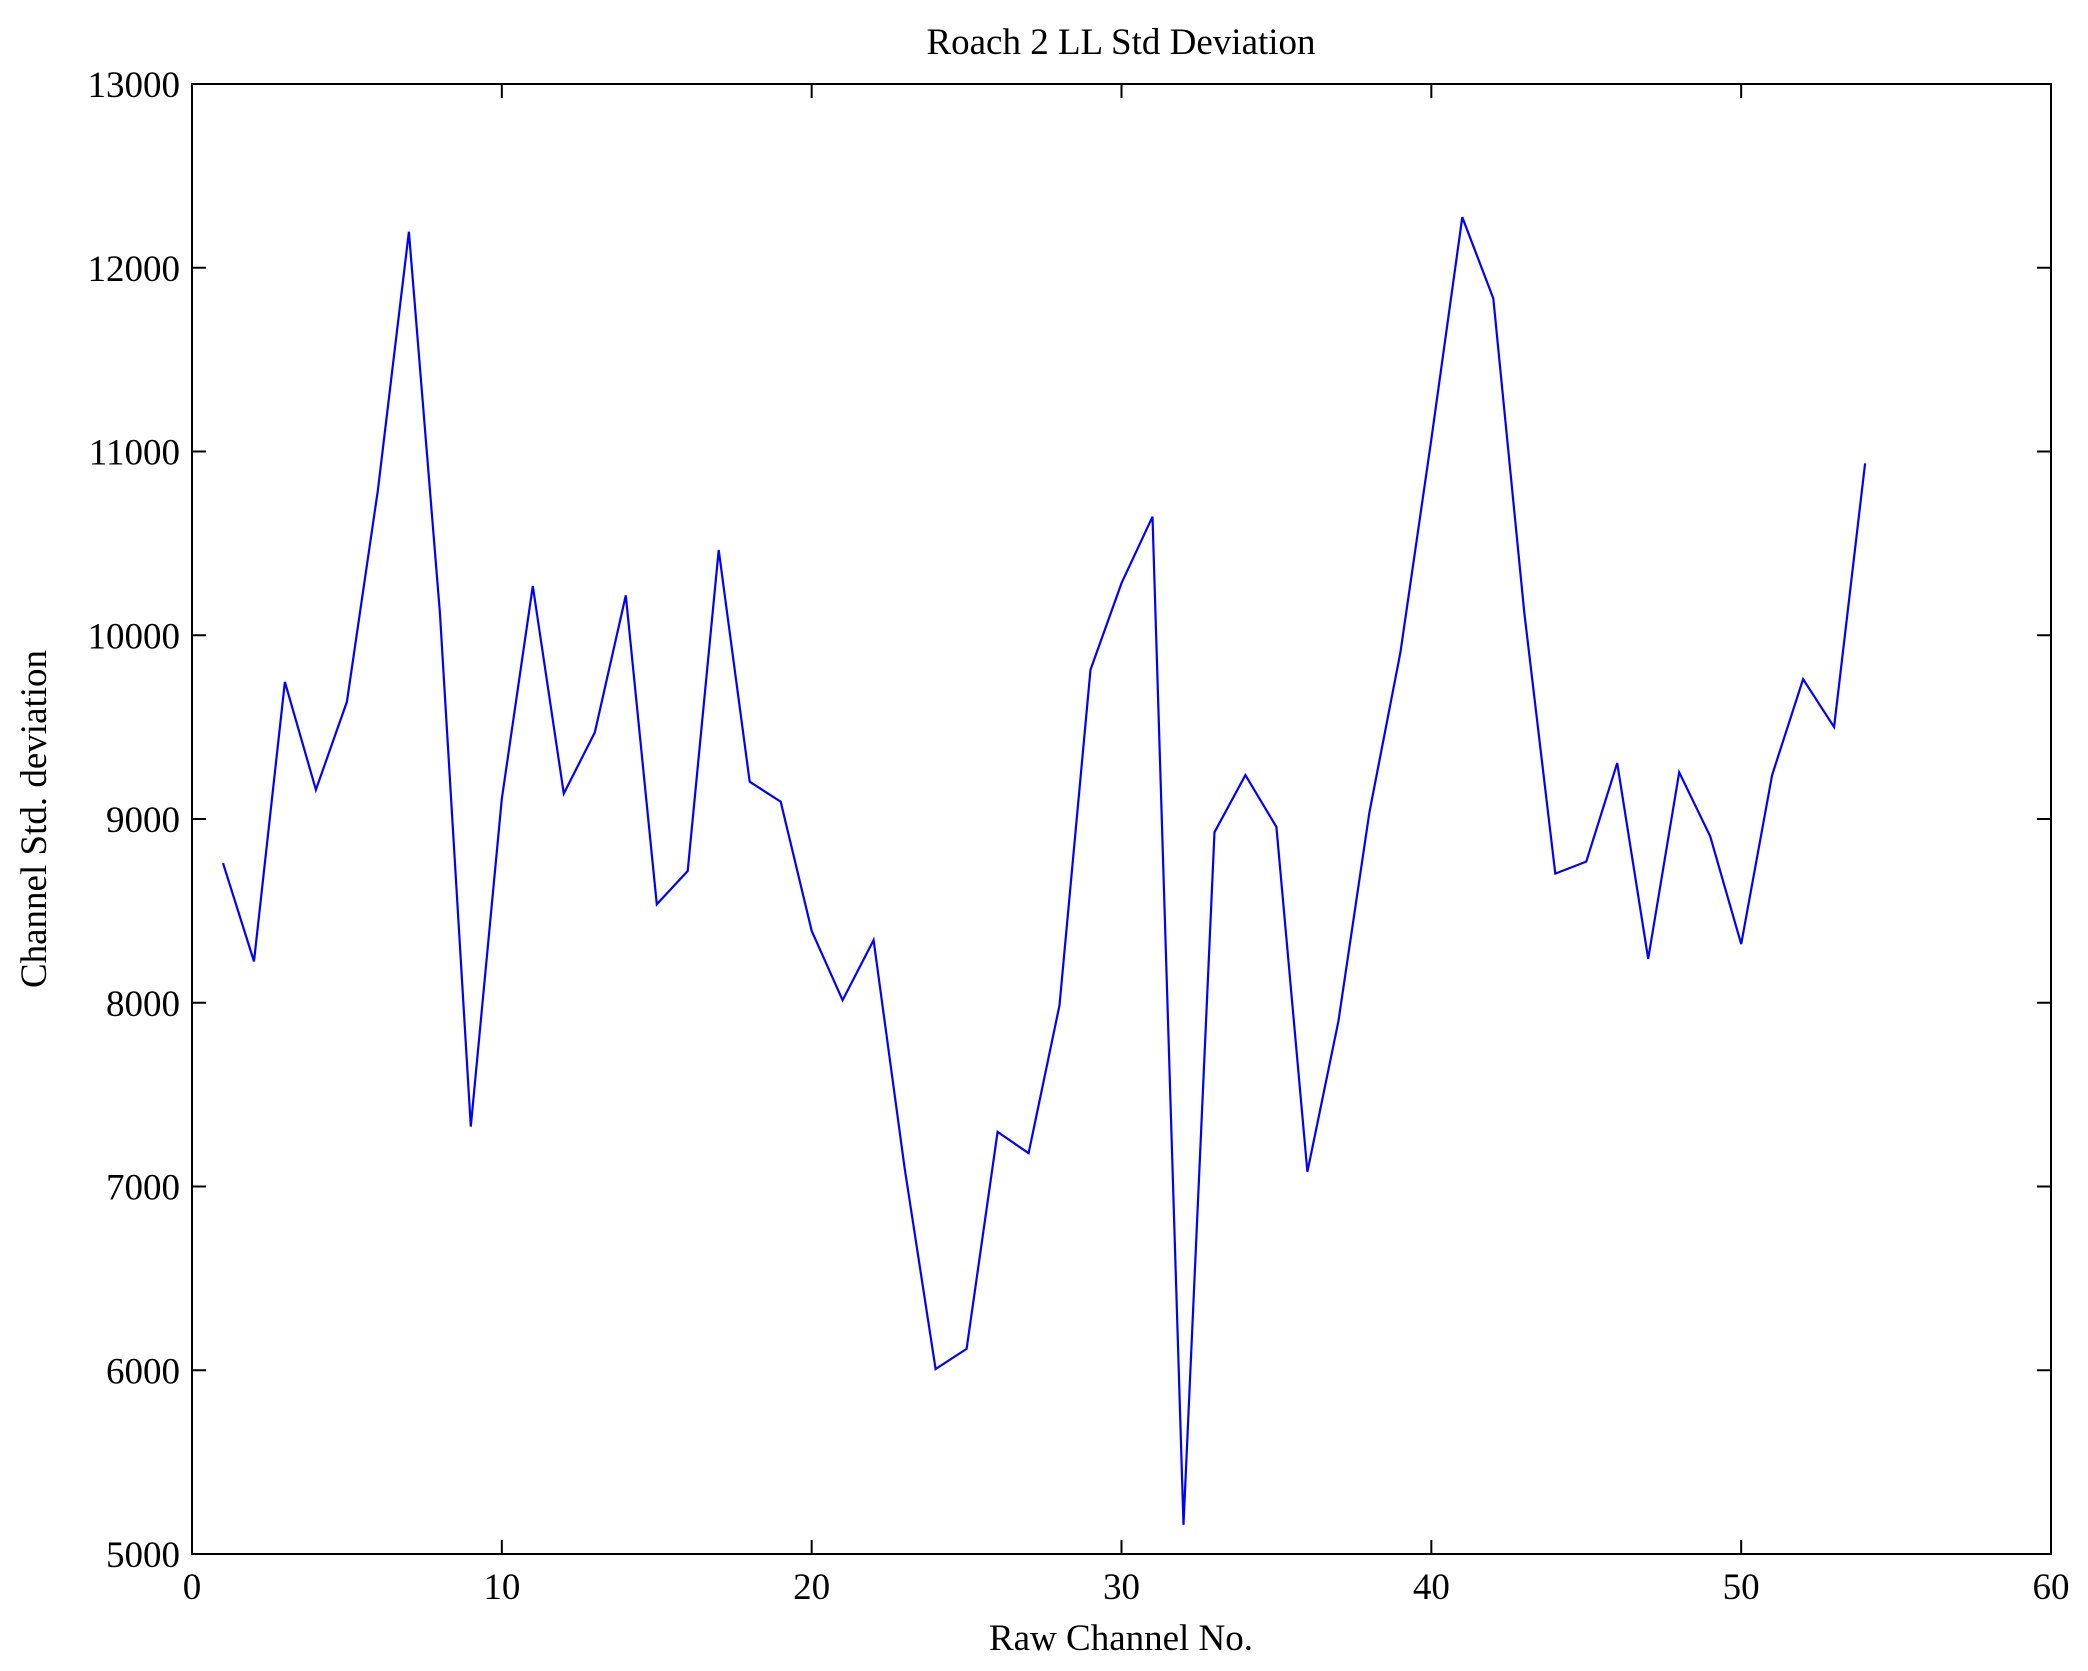  Describe the element at coordinates (143, 820) in the screenshot. I see `y-tick-label: 9000` at that location.